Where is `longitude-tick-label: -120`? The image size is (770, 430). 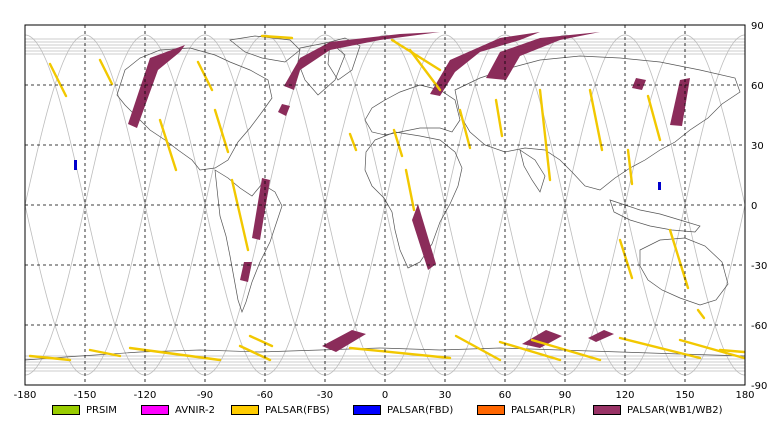 longitude-tick-label: -120 is located at coordinates (145, 395).